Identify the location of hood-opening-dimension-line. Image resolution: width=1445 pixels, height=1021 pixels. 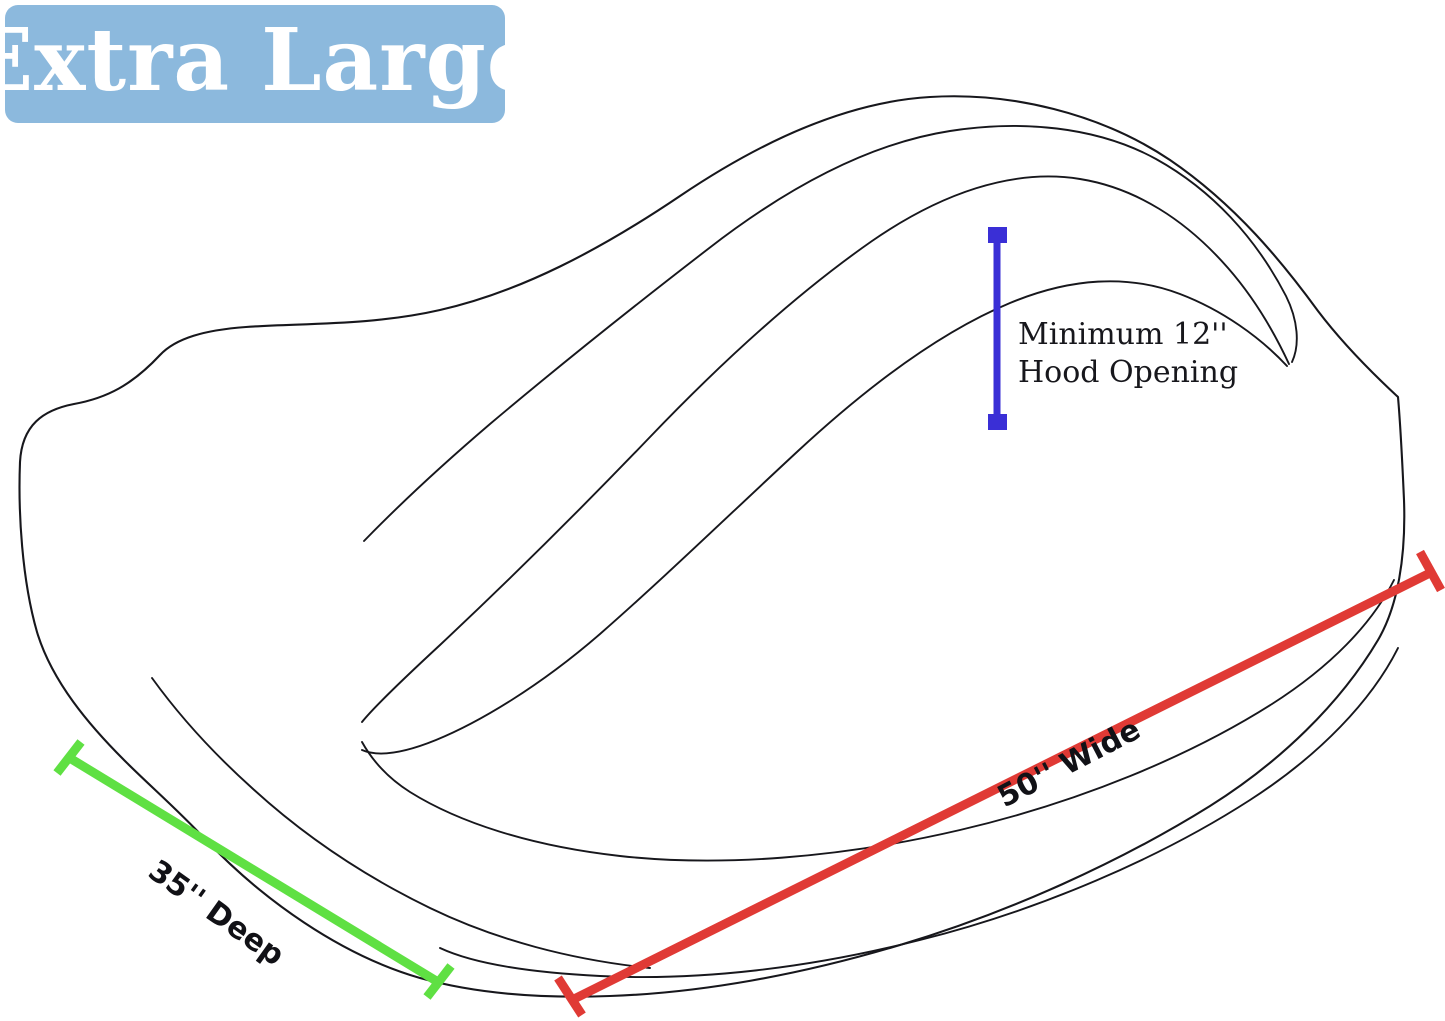
(997, 328).